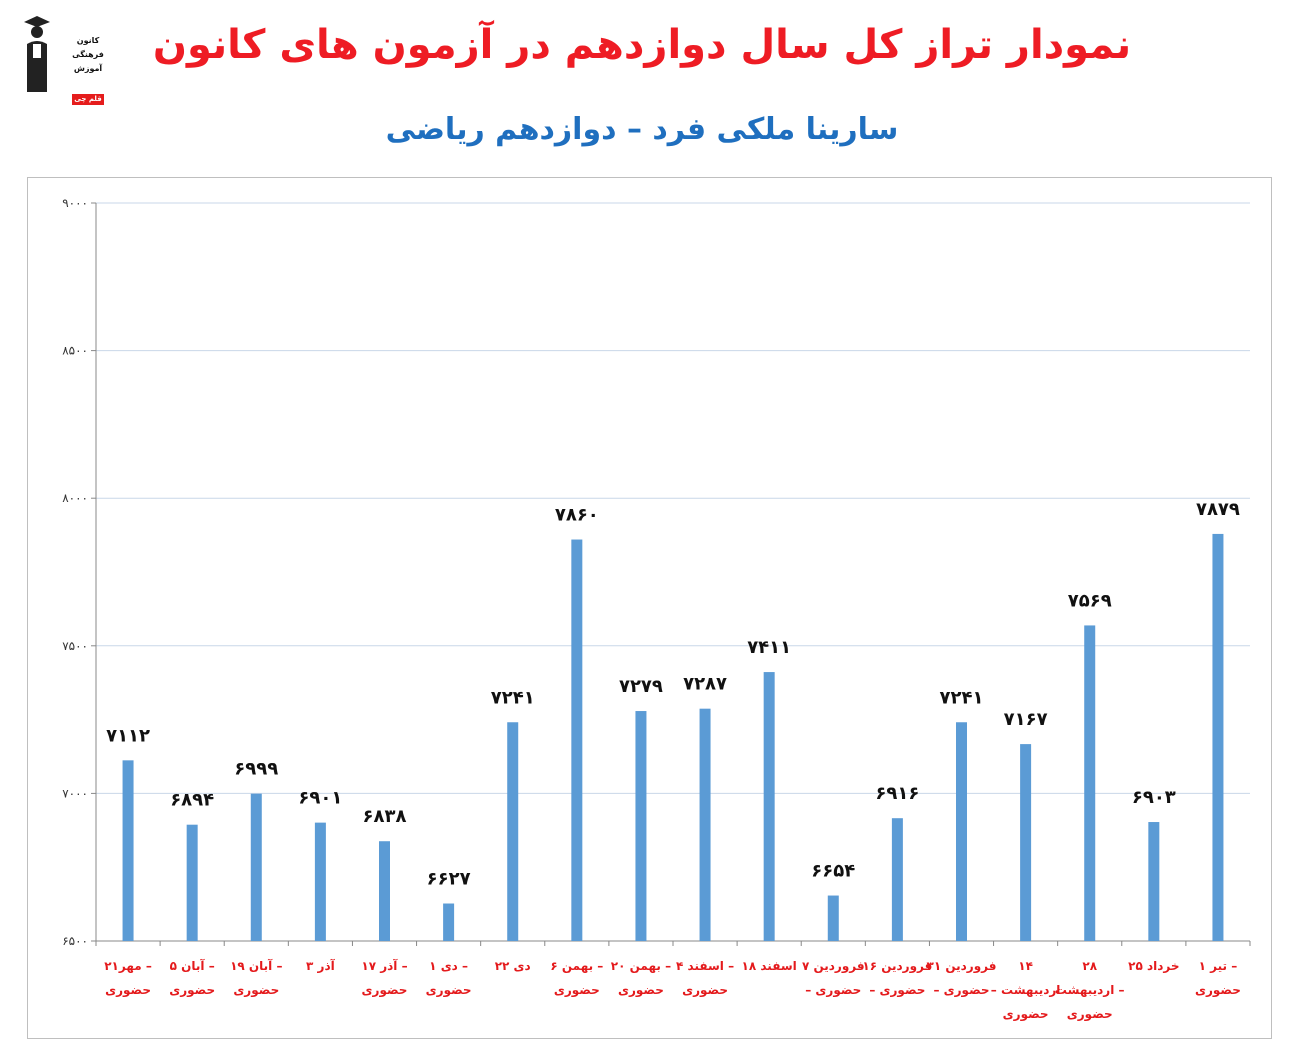 The image size is (1304, 1054). What do you see at coordinates (513, 966) in the screenshot?
I see `category-label: ۲۲ دی` at bounding box center [513, 966].